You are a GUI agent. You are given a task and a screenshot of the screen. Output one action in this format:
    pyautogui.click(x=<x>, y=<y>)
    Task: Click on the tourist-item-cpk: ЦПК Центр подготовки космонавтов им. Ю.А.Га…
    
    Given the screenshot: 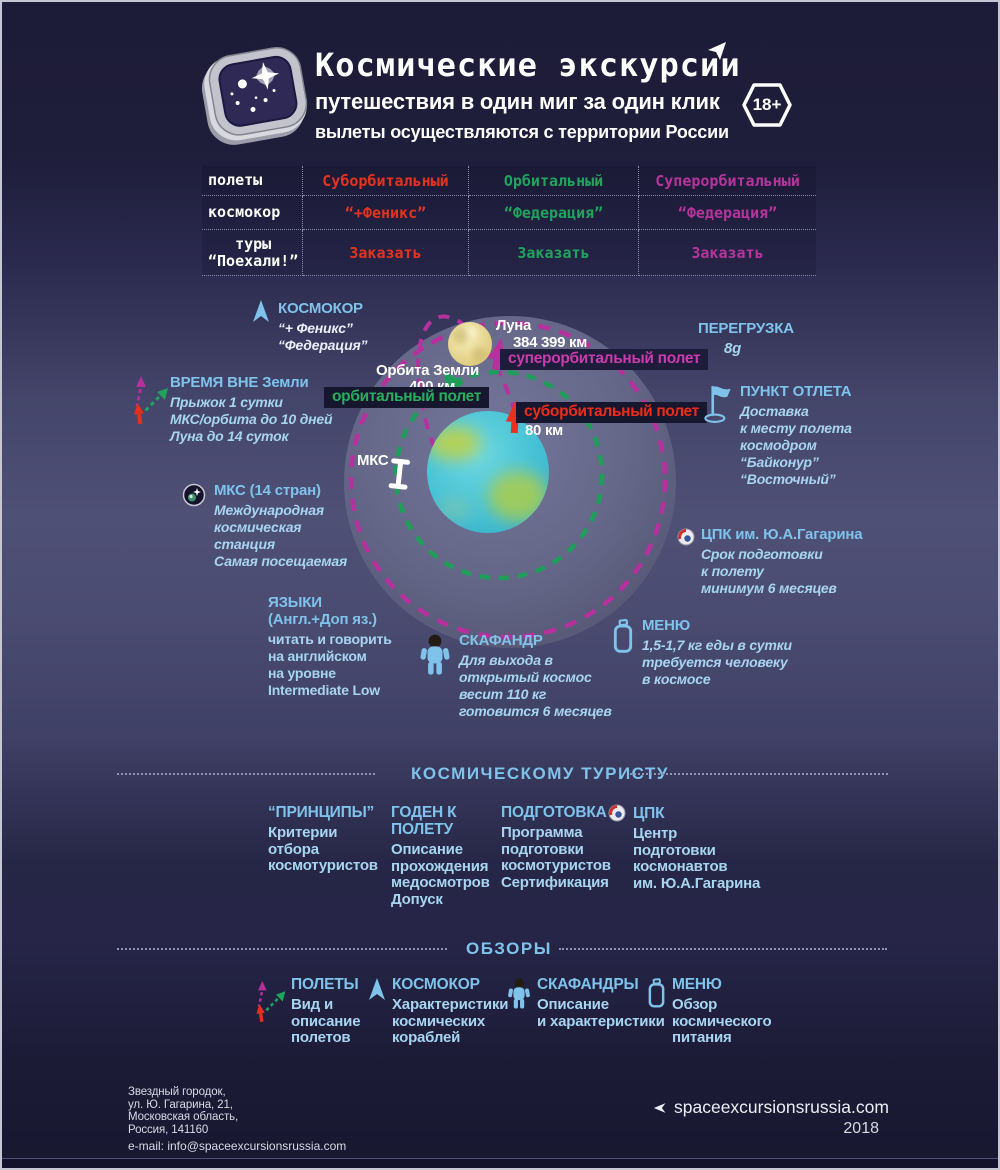 What is the action you would take?
    pyautogui.click(x=684, y=848)
    